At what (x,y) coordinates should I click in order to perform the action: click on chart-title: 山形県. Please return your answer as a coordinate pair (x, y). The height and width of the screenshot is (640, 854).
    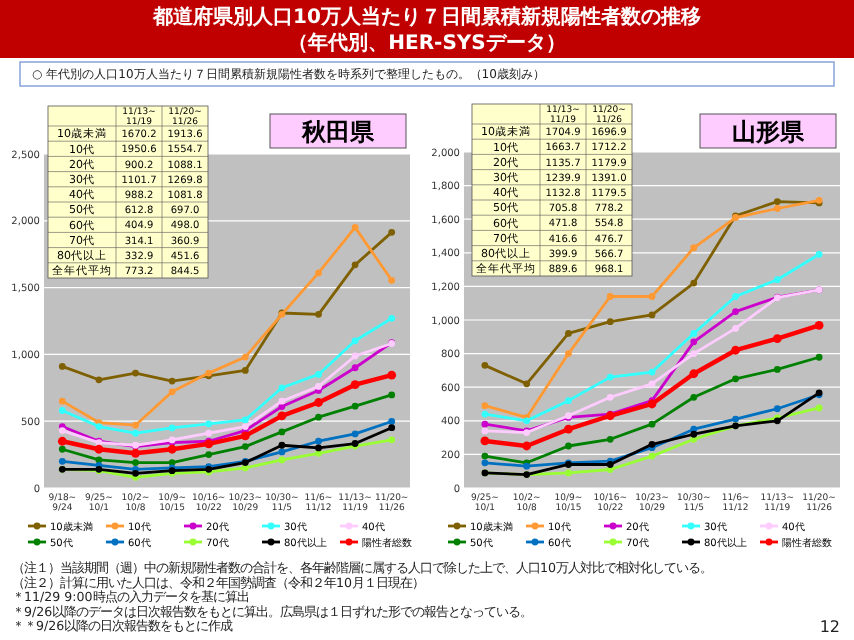
    Looking at the image, I should click on (769, 132).